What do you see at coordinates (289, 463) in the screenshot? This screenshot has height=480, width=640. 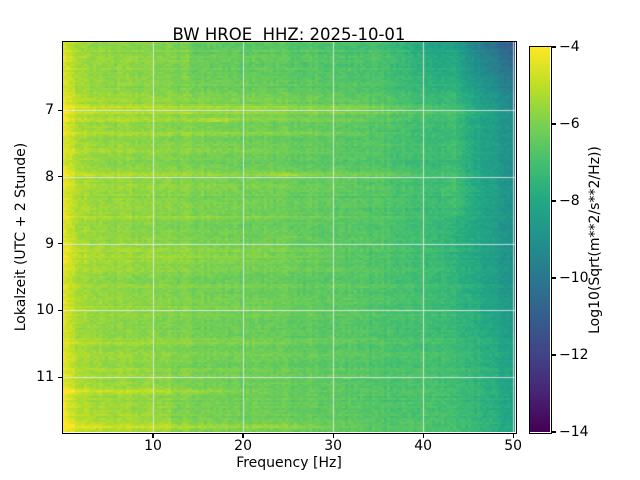 I see `x-axis-label: Frequency [Hz]` at bounding box center [289, 463].